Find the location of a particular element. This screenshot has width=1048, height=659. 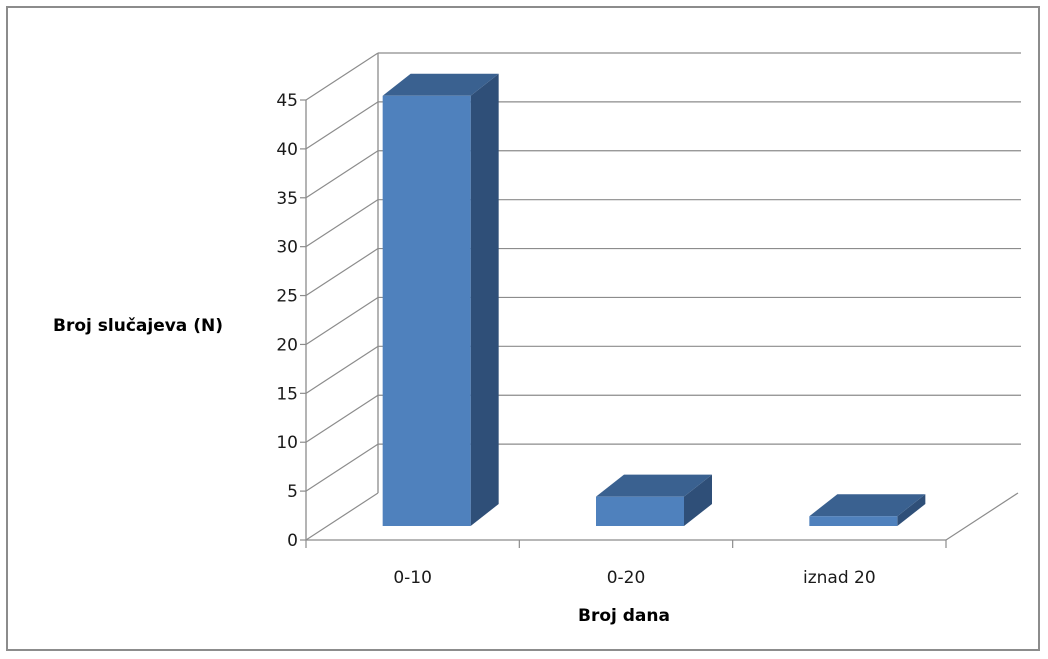

y-tick-label: 30 is located at coordinates (287, 248).